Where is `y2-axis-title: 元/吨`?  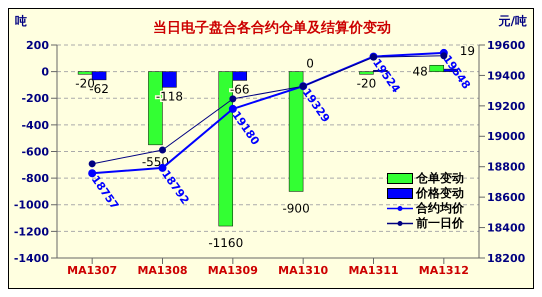
y2-axis-title: 元/吨 is located at coordinates (512, 21).